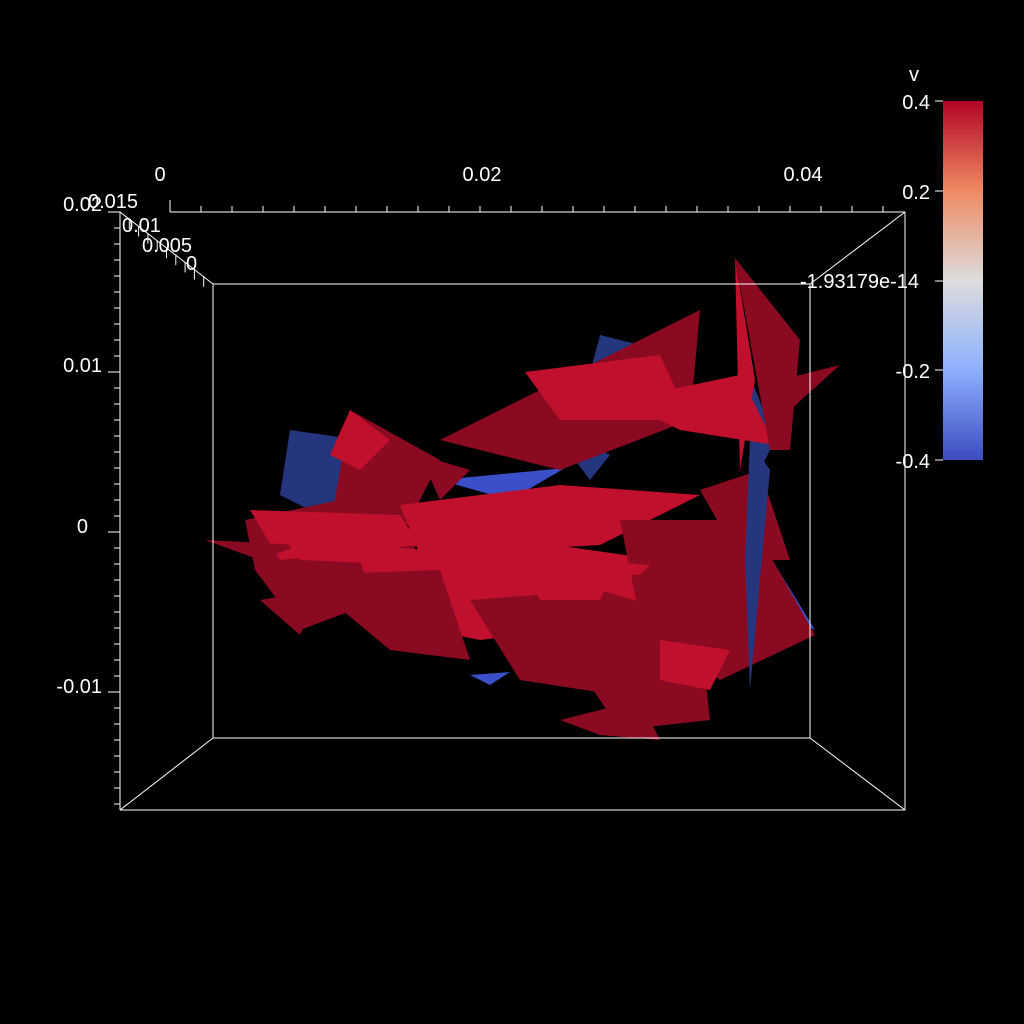 Image resolution: width=1024 pixels, height=1024 pixels. What do you see at coordinates (167, 246) in the screenshot?
I see `z-tick-label: 0.005` at bounding box center [167, 246].